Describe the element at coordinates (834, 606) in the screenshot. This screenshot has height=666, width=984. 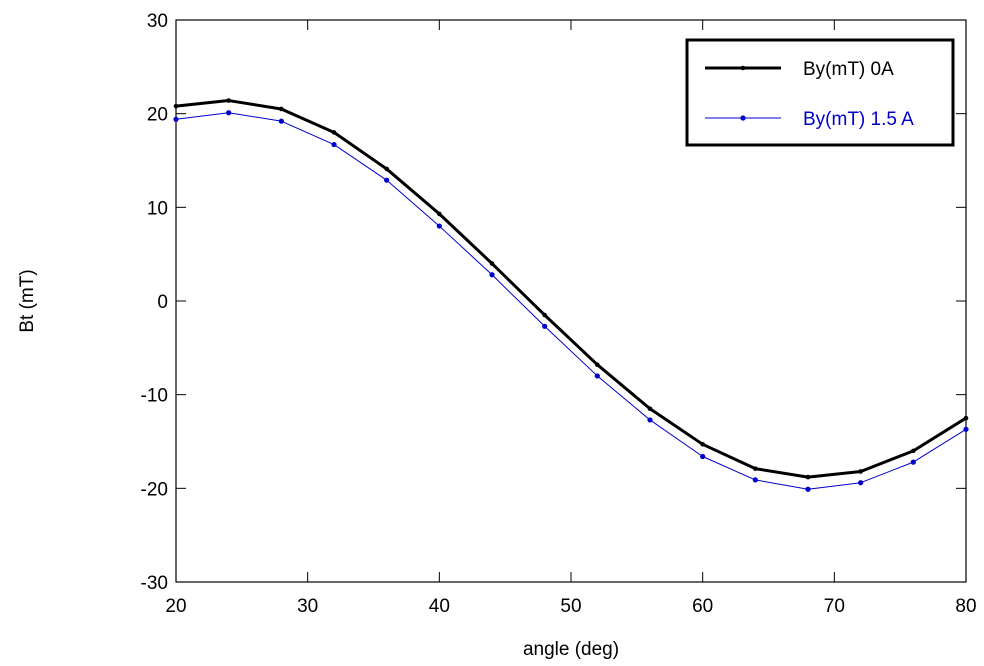
I see `x-tick-label: 70` at that location.